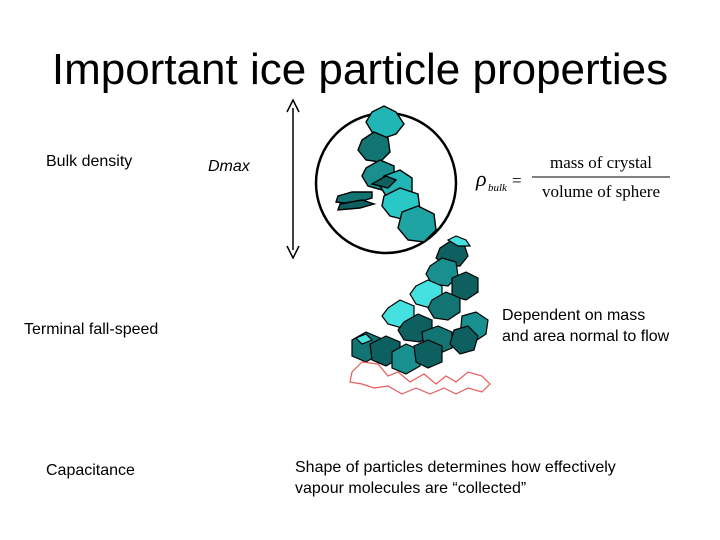  Describe the element at coordinates (574, 315) in the screenshot. I see `fall-speed-note-line-1: Dependent on mass` at that location.